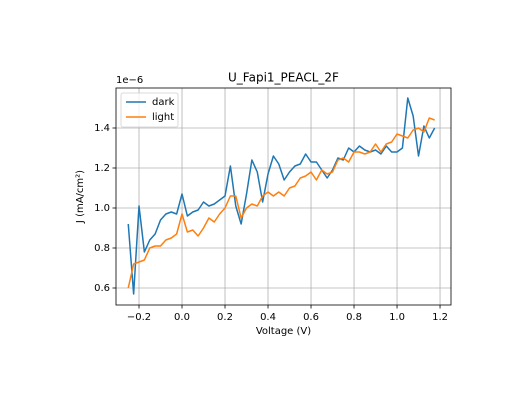  Describe the element at coordinates (283, 331) in the screenshot. I see `x-axis-label: Voltage (V)` at that location.